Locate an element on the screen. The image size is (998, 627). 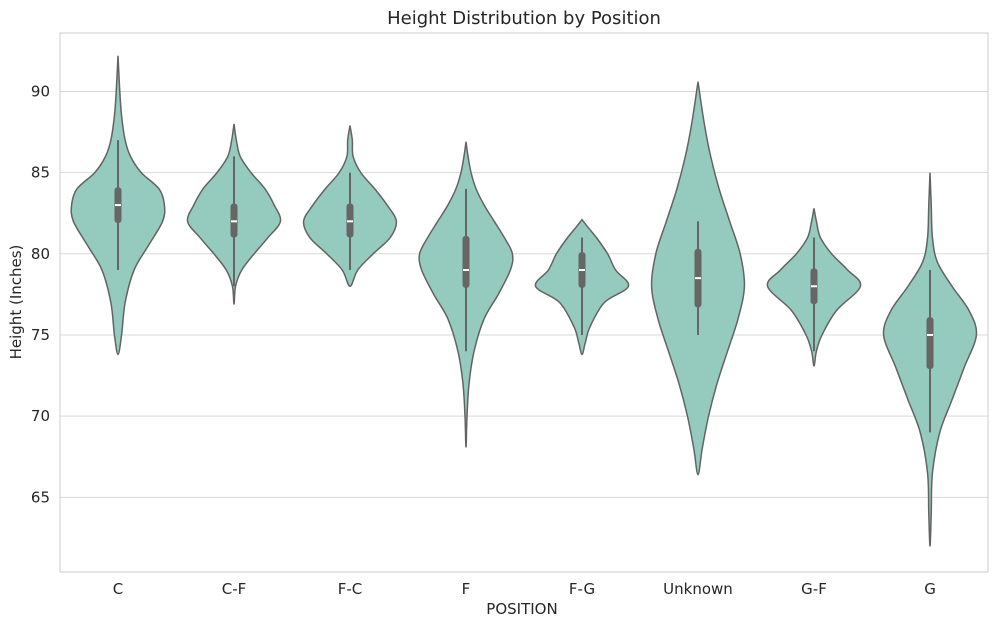
y-axis-ticks: 65 70 75 80 85 90 is located at coordinates (40, 294).